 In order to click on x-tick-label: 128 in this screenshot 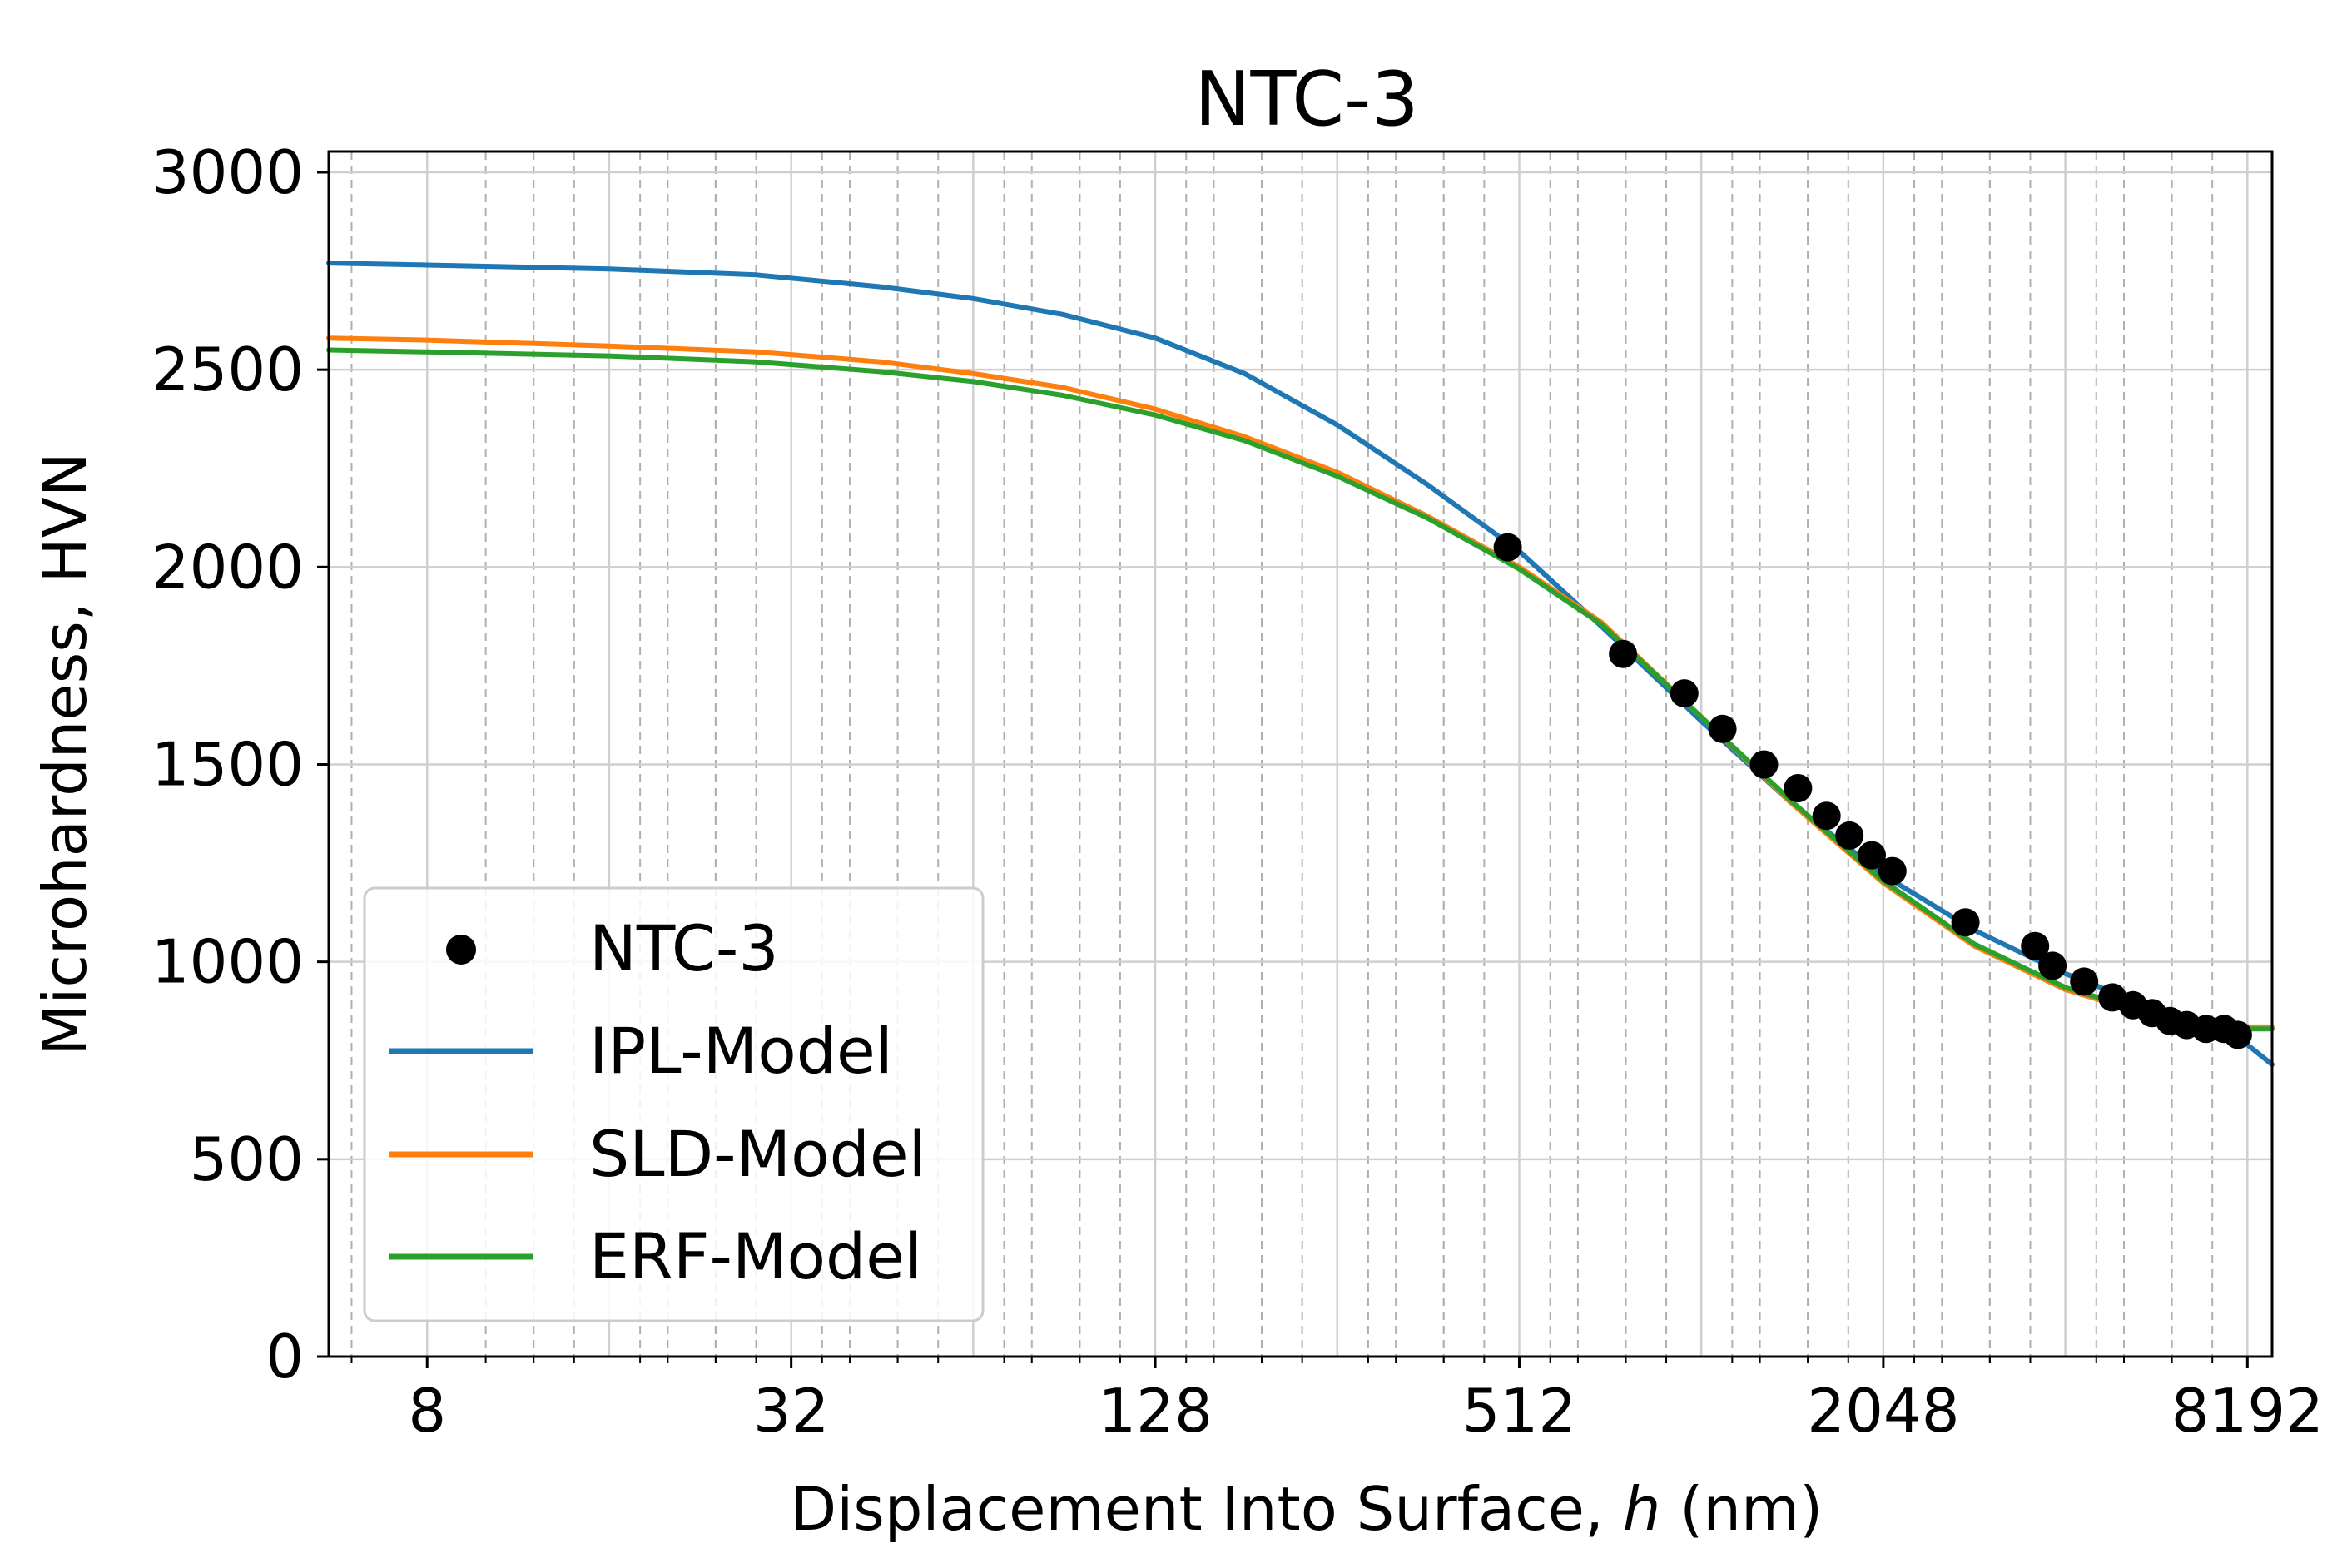, I will do `click(1155, 1411)`.